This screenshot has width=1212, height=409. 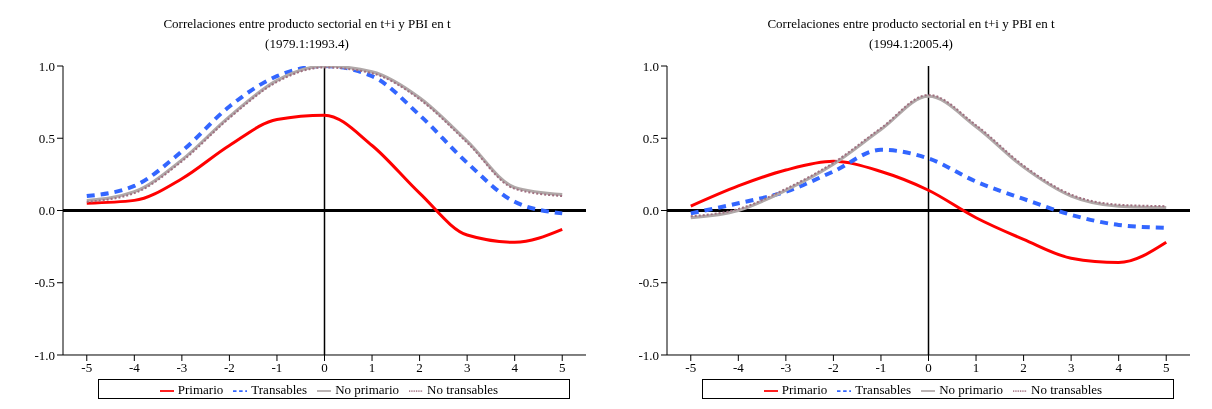 What do you see at coordinates (307, 44) in the screenshot?
I see `chart-subtitle: (1979.1:1993.4)` at bounding box center [307, 44].